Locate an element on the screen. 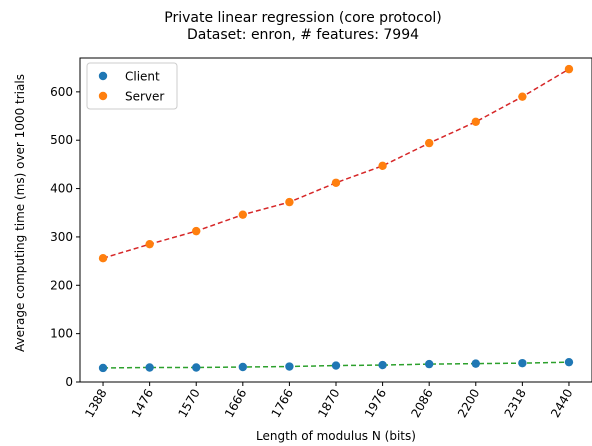 The height and width of the screenshot is (446, 592). x-tick-label: 1666 is located at coordinates (235, 403).